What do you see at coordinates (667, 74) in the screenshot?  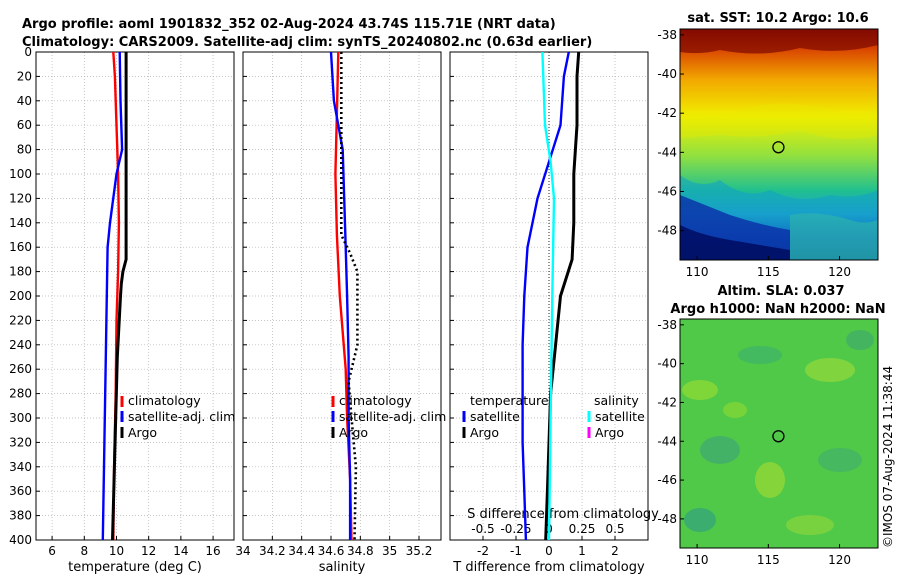 I see `map-y-tick-label: -40` at bounding box center [667, 74].